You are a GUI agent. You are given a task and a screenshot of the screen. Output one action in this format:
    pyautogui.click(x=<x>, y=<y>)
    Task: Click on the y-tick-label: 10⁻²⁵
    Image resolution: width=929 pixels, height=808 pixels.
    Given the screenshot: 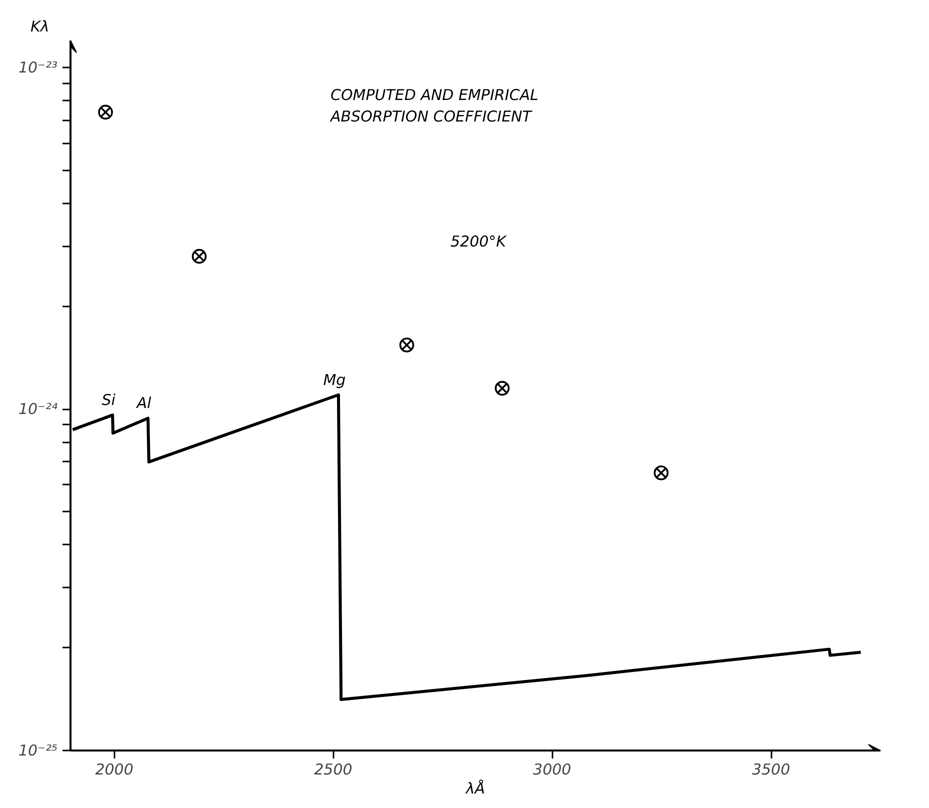 What is the action you would take?
    pyautogui.click(x=38, y=751)
    